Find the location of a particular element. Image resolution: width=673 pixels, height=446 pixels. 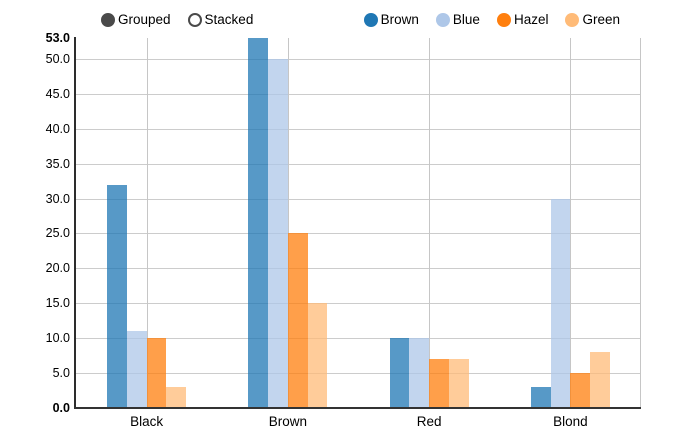

bar-brown-brown is located at coordinates (258, 223).